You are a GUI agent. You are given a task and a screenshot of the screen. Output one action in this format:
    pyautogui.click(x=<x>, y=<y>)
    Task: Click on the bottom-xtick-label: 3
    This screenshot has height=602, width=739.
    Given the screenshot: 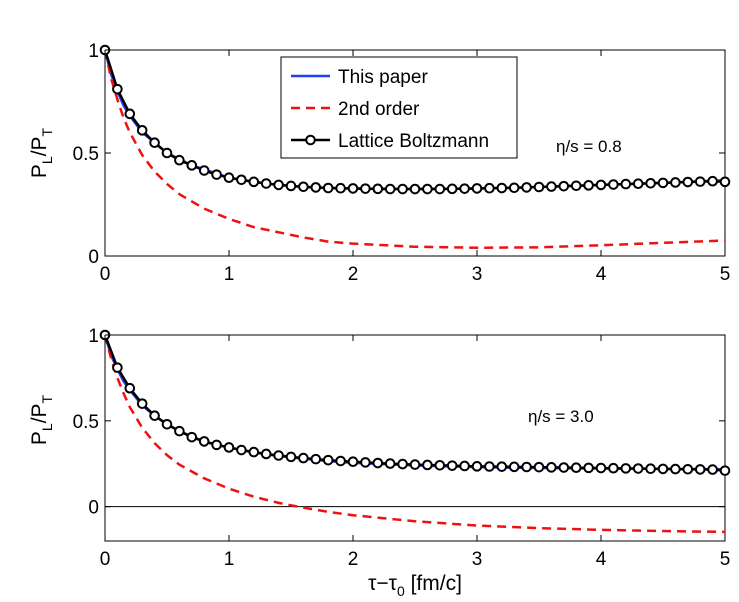 What is the action you would take?
    pyautogui.click(x=477, y=559)
    